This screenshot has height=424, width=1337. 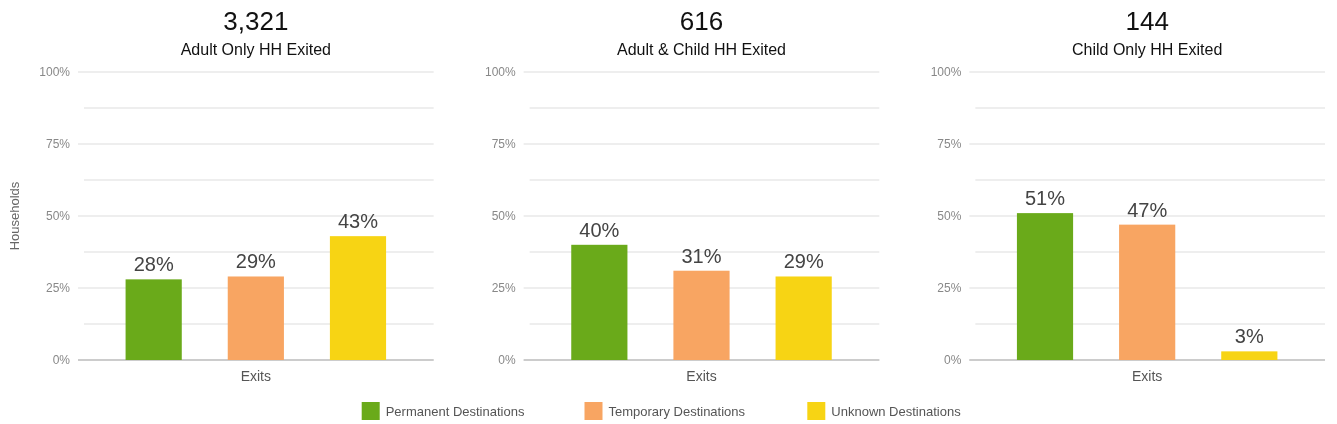 I want to click on y-axis-title: Households, so click(x=14, y=216).